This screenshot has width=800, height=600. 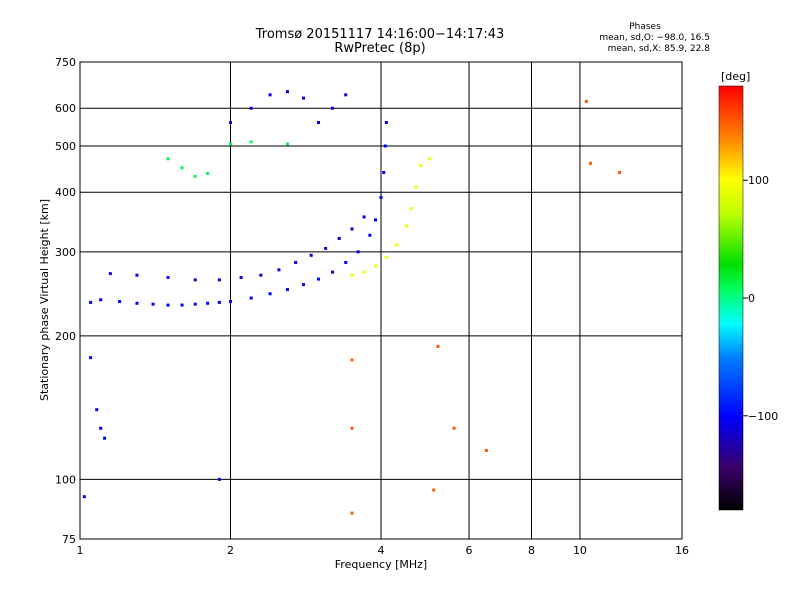 I want to click on chart-title: Tromsø 20151117 14:16:00−14:17:43, so click(x=380, y=34).